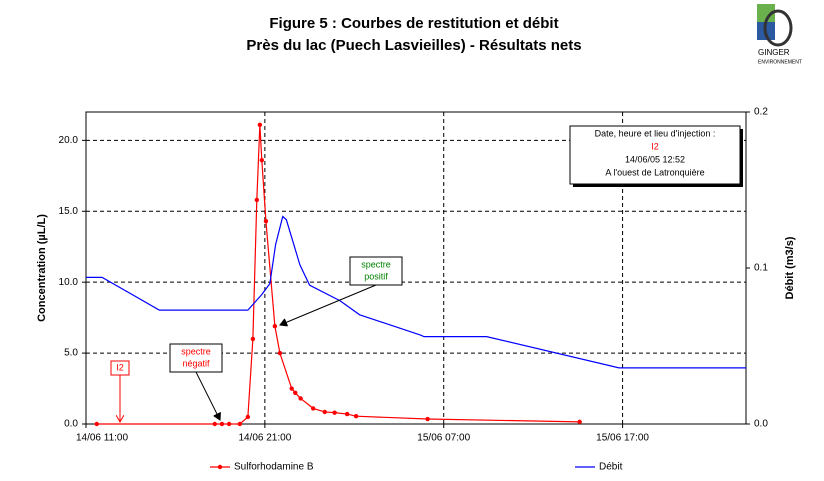 This screenshot has height=481, width=824. I want to click on logo-text: ENVIRONNEMENT, so click(780, 62).